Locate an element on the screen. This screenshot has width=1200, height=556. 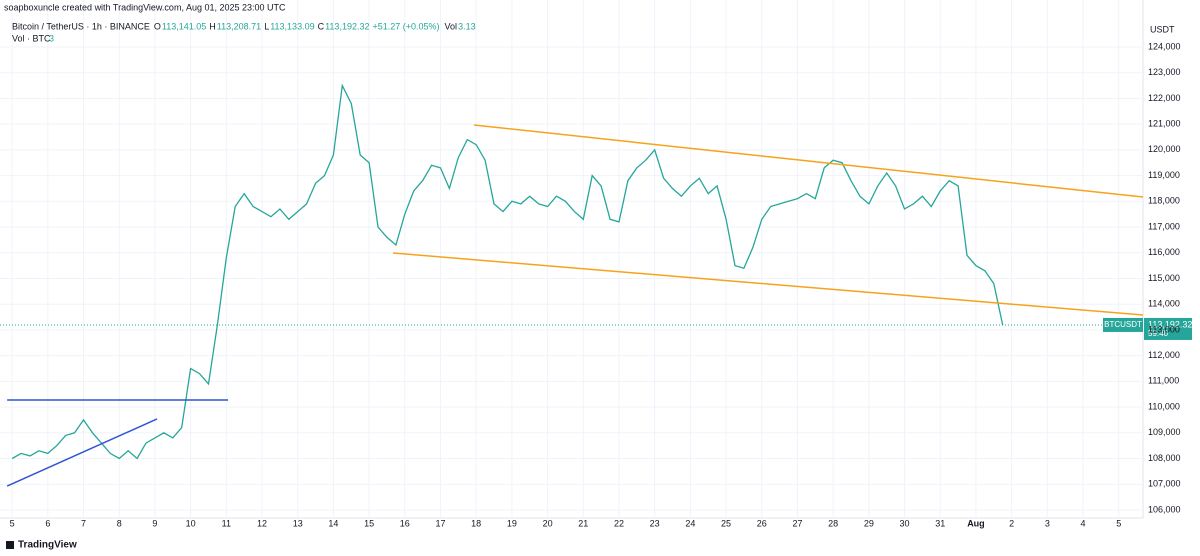
symbol: Bitcoin / TetherUS · 1h · BINANCE is located at coordinates (81, 26).